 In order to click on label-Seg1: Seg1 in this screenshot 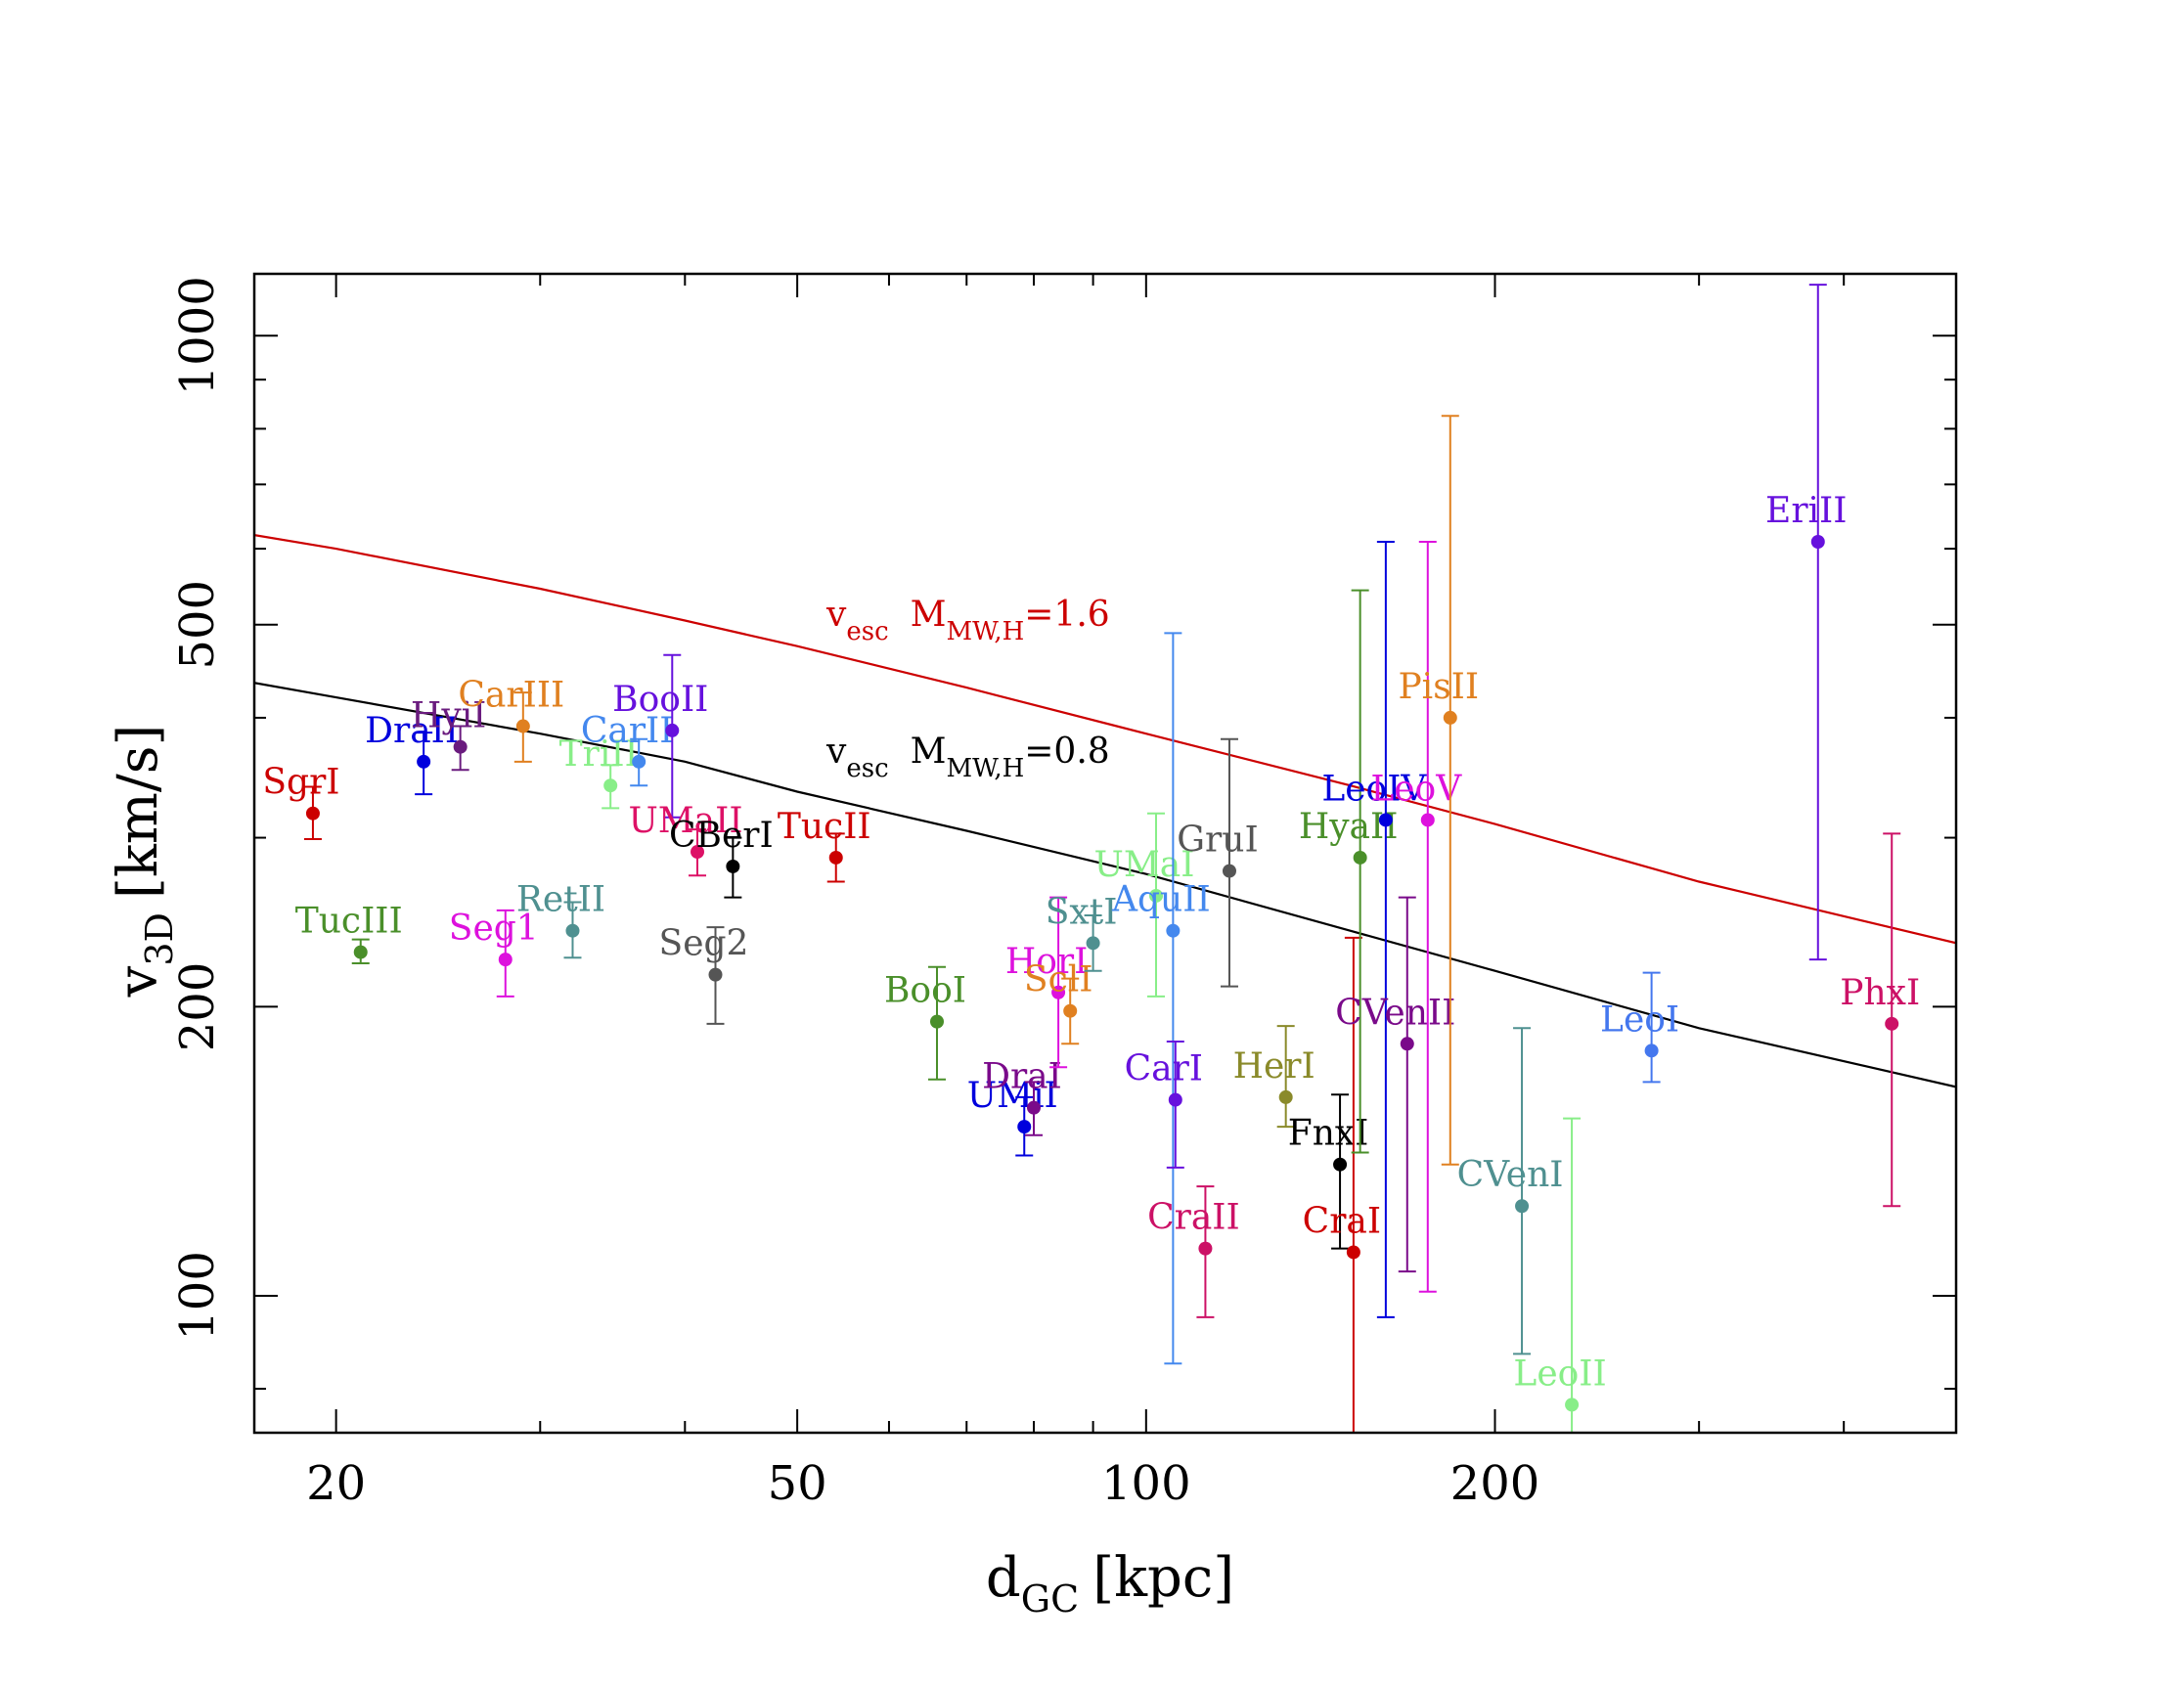, I will do `click(494, 929)`.